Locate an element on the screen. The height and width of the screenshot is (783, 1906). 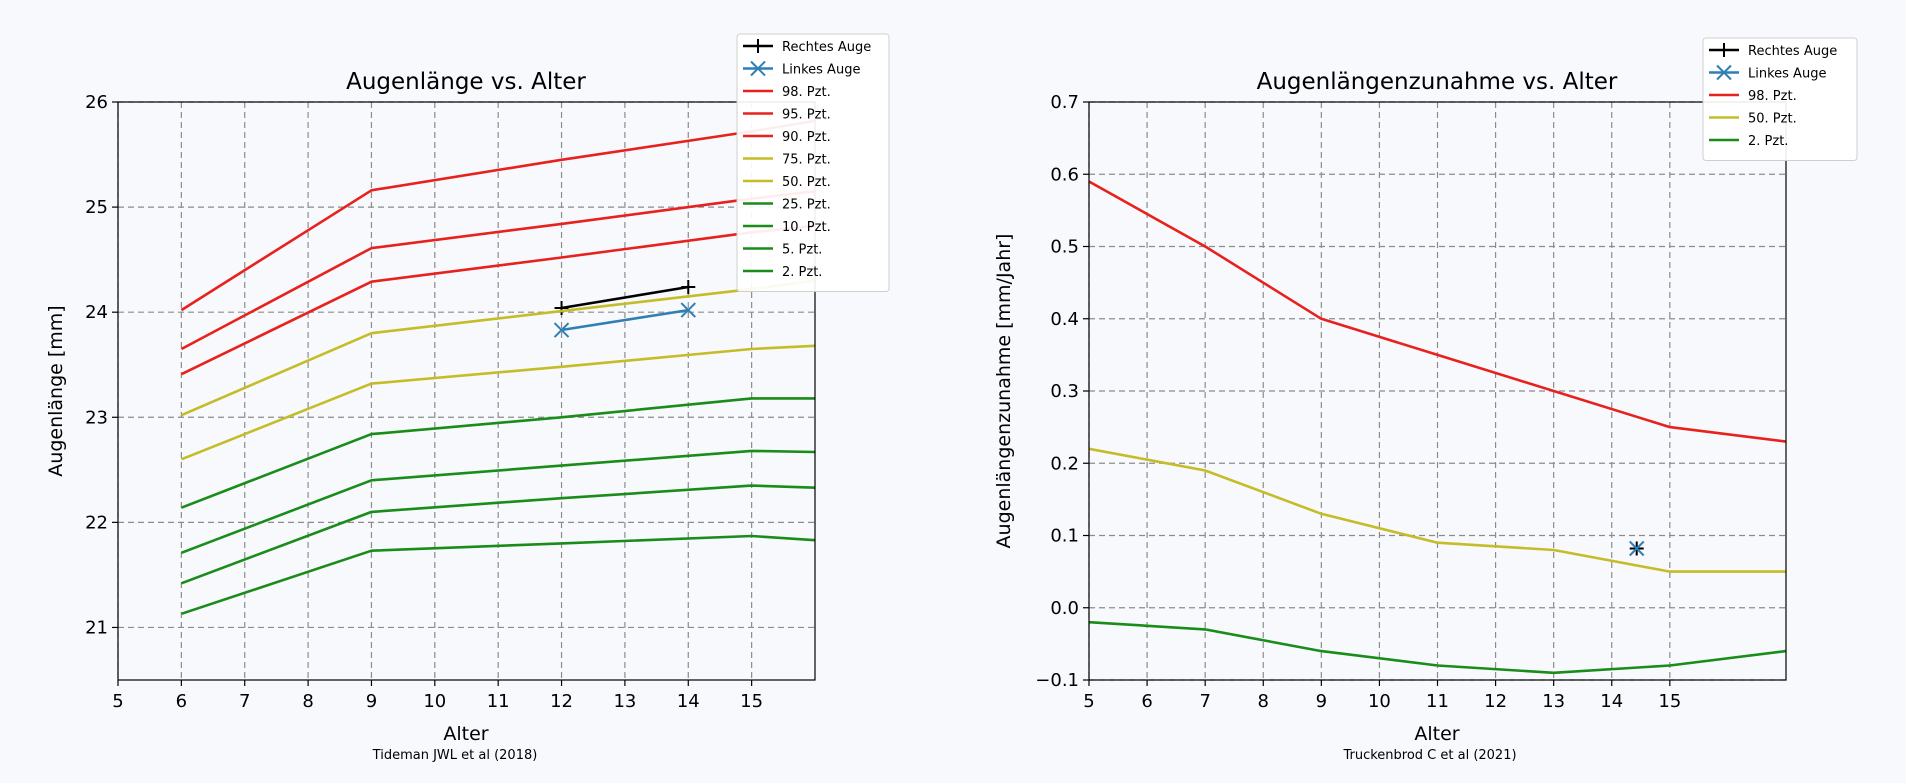
legend-item: 95. Pzt. is located at coordinates (787, 115).